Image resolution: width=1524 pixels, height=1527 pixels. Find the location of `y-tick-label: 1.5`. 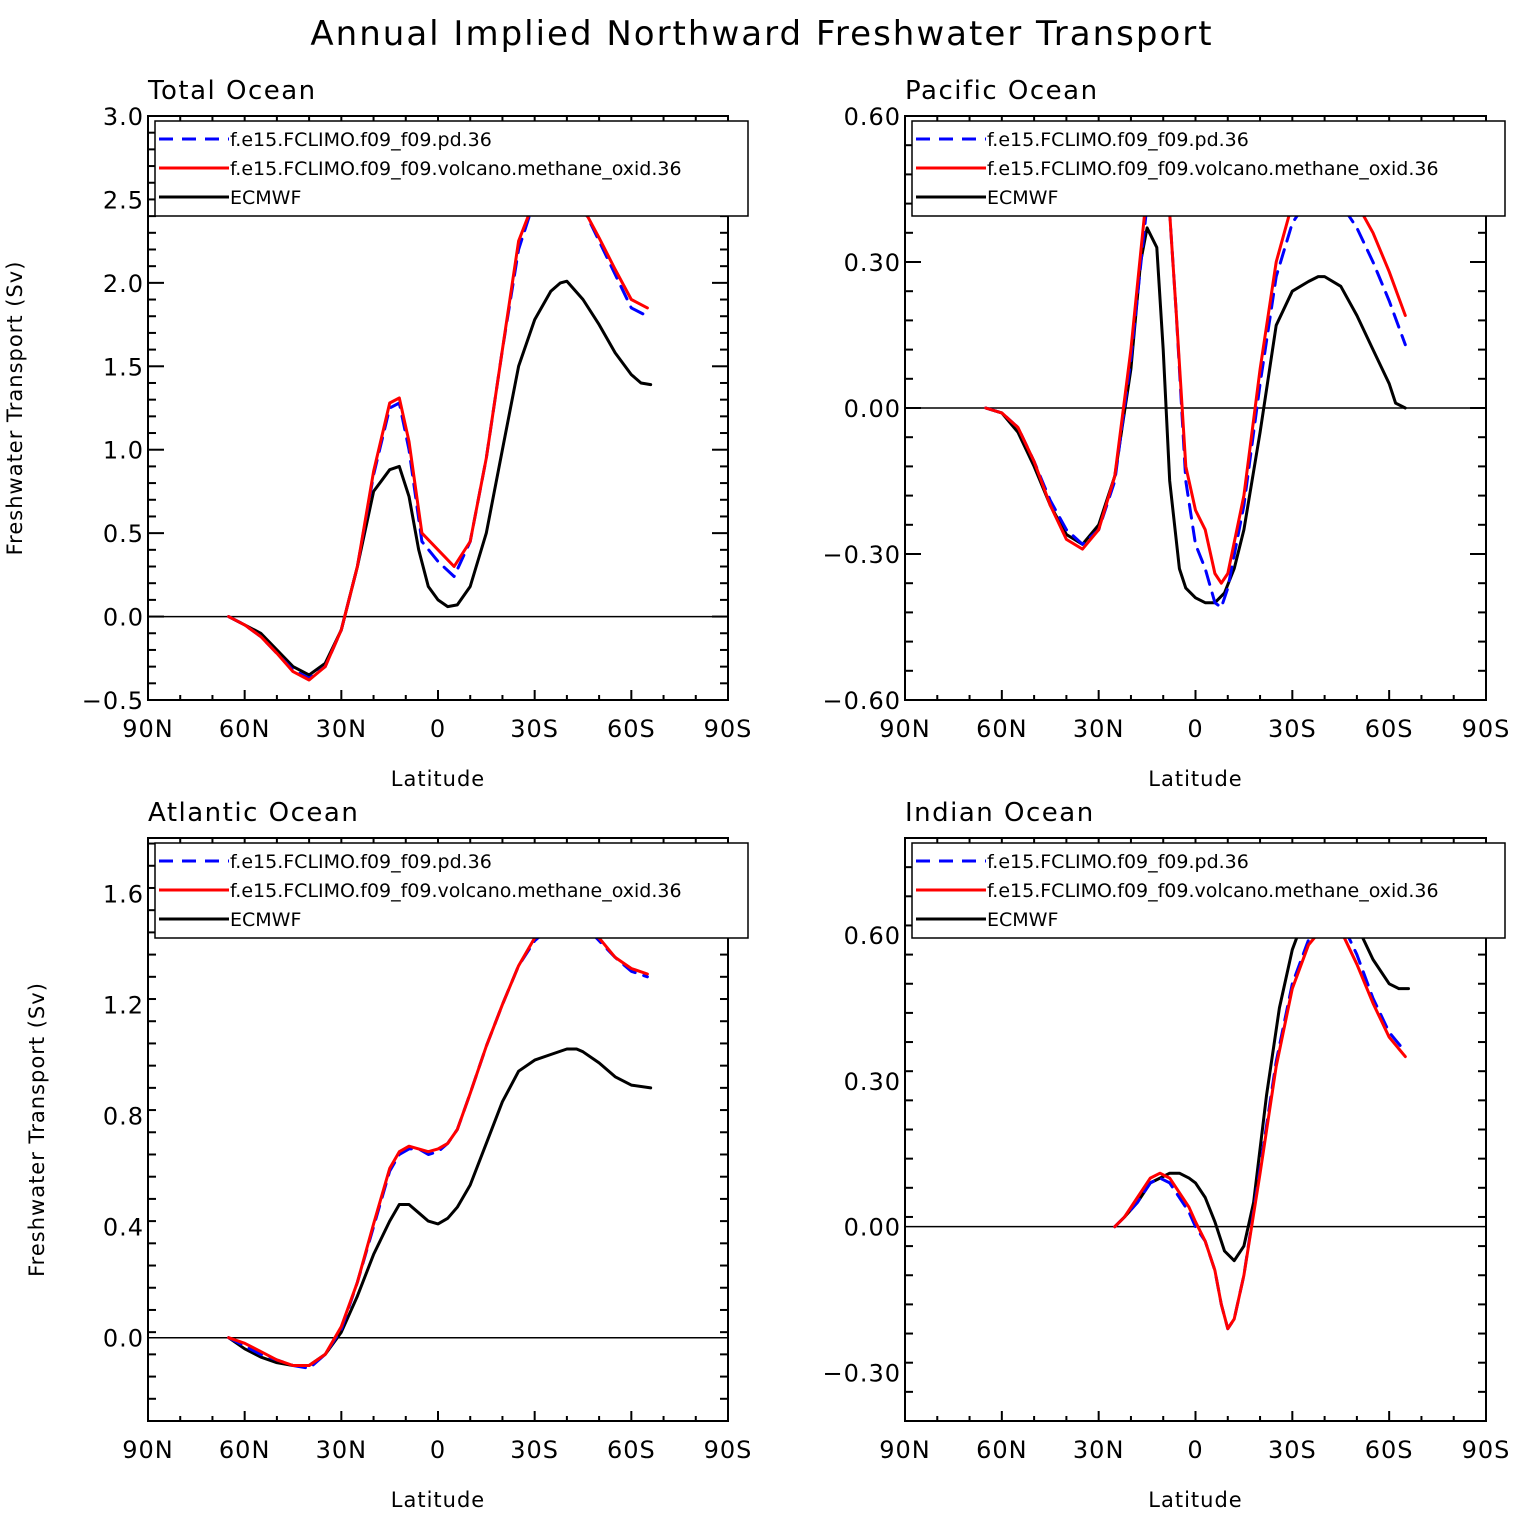

y-tick-label: 1.5 is located at coordinates (123, 367).